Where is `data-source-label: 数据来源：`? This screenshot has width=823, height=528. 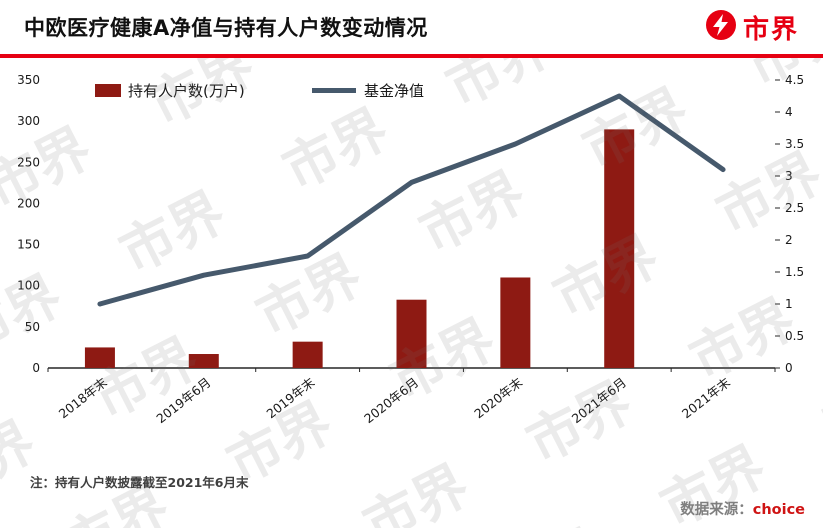 data-source-label: 数据来源： is located at coordinates (716, 510).